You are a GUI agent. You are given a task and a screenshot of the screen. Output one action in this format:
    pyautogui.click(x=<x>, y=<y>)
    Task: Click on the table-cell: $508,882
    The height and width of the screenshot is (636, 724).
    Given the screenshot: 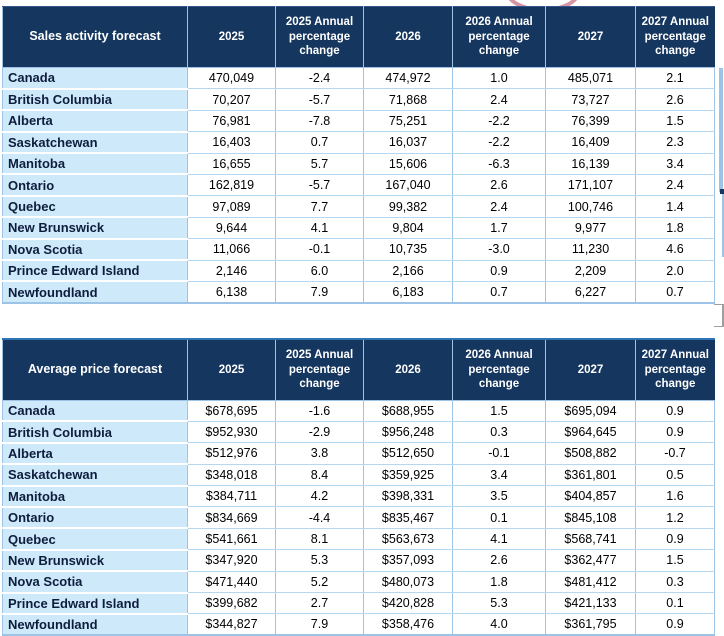 What is the action you would take?
    pyautogui.click(x=590, y=453)
    